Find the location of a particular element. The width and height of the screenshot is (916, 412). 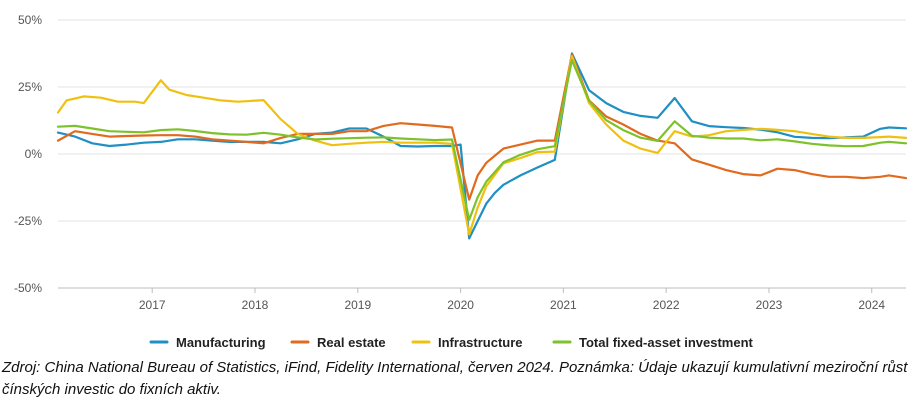

x-tick-label: 2018 is located at coordinates (255, 305).